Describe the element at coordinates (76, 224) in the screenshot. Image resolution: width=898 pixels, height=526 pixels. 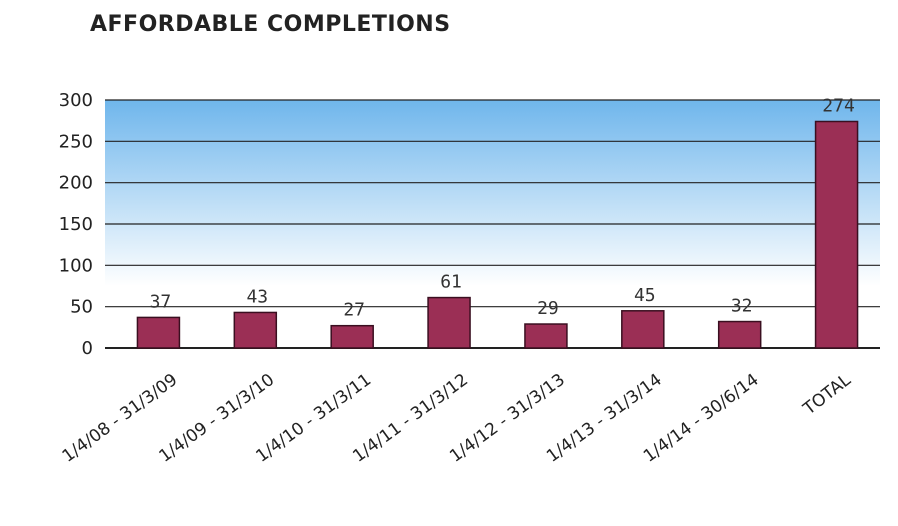
I see `y-tick-label: 150` at that location.